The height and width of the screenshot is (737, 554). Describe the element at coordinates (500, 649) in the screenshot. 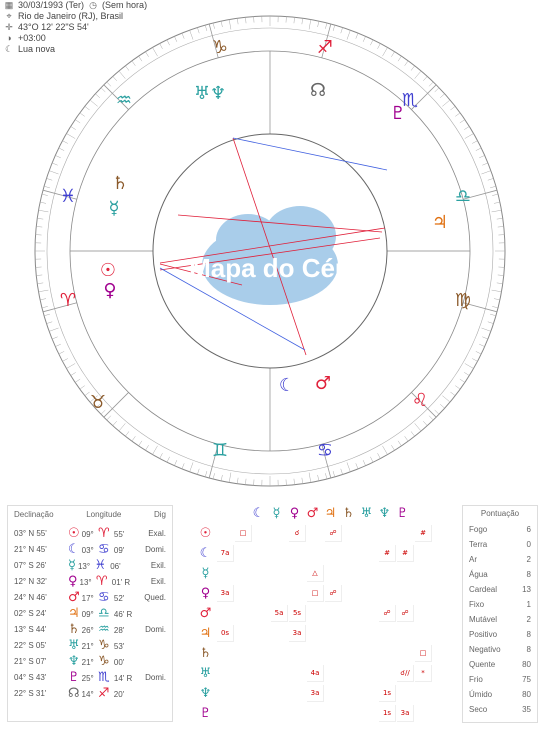

I see `score-row: Negativo 8` at that location.